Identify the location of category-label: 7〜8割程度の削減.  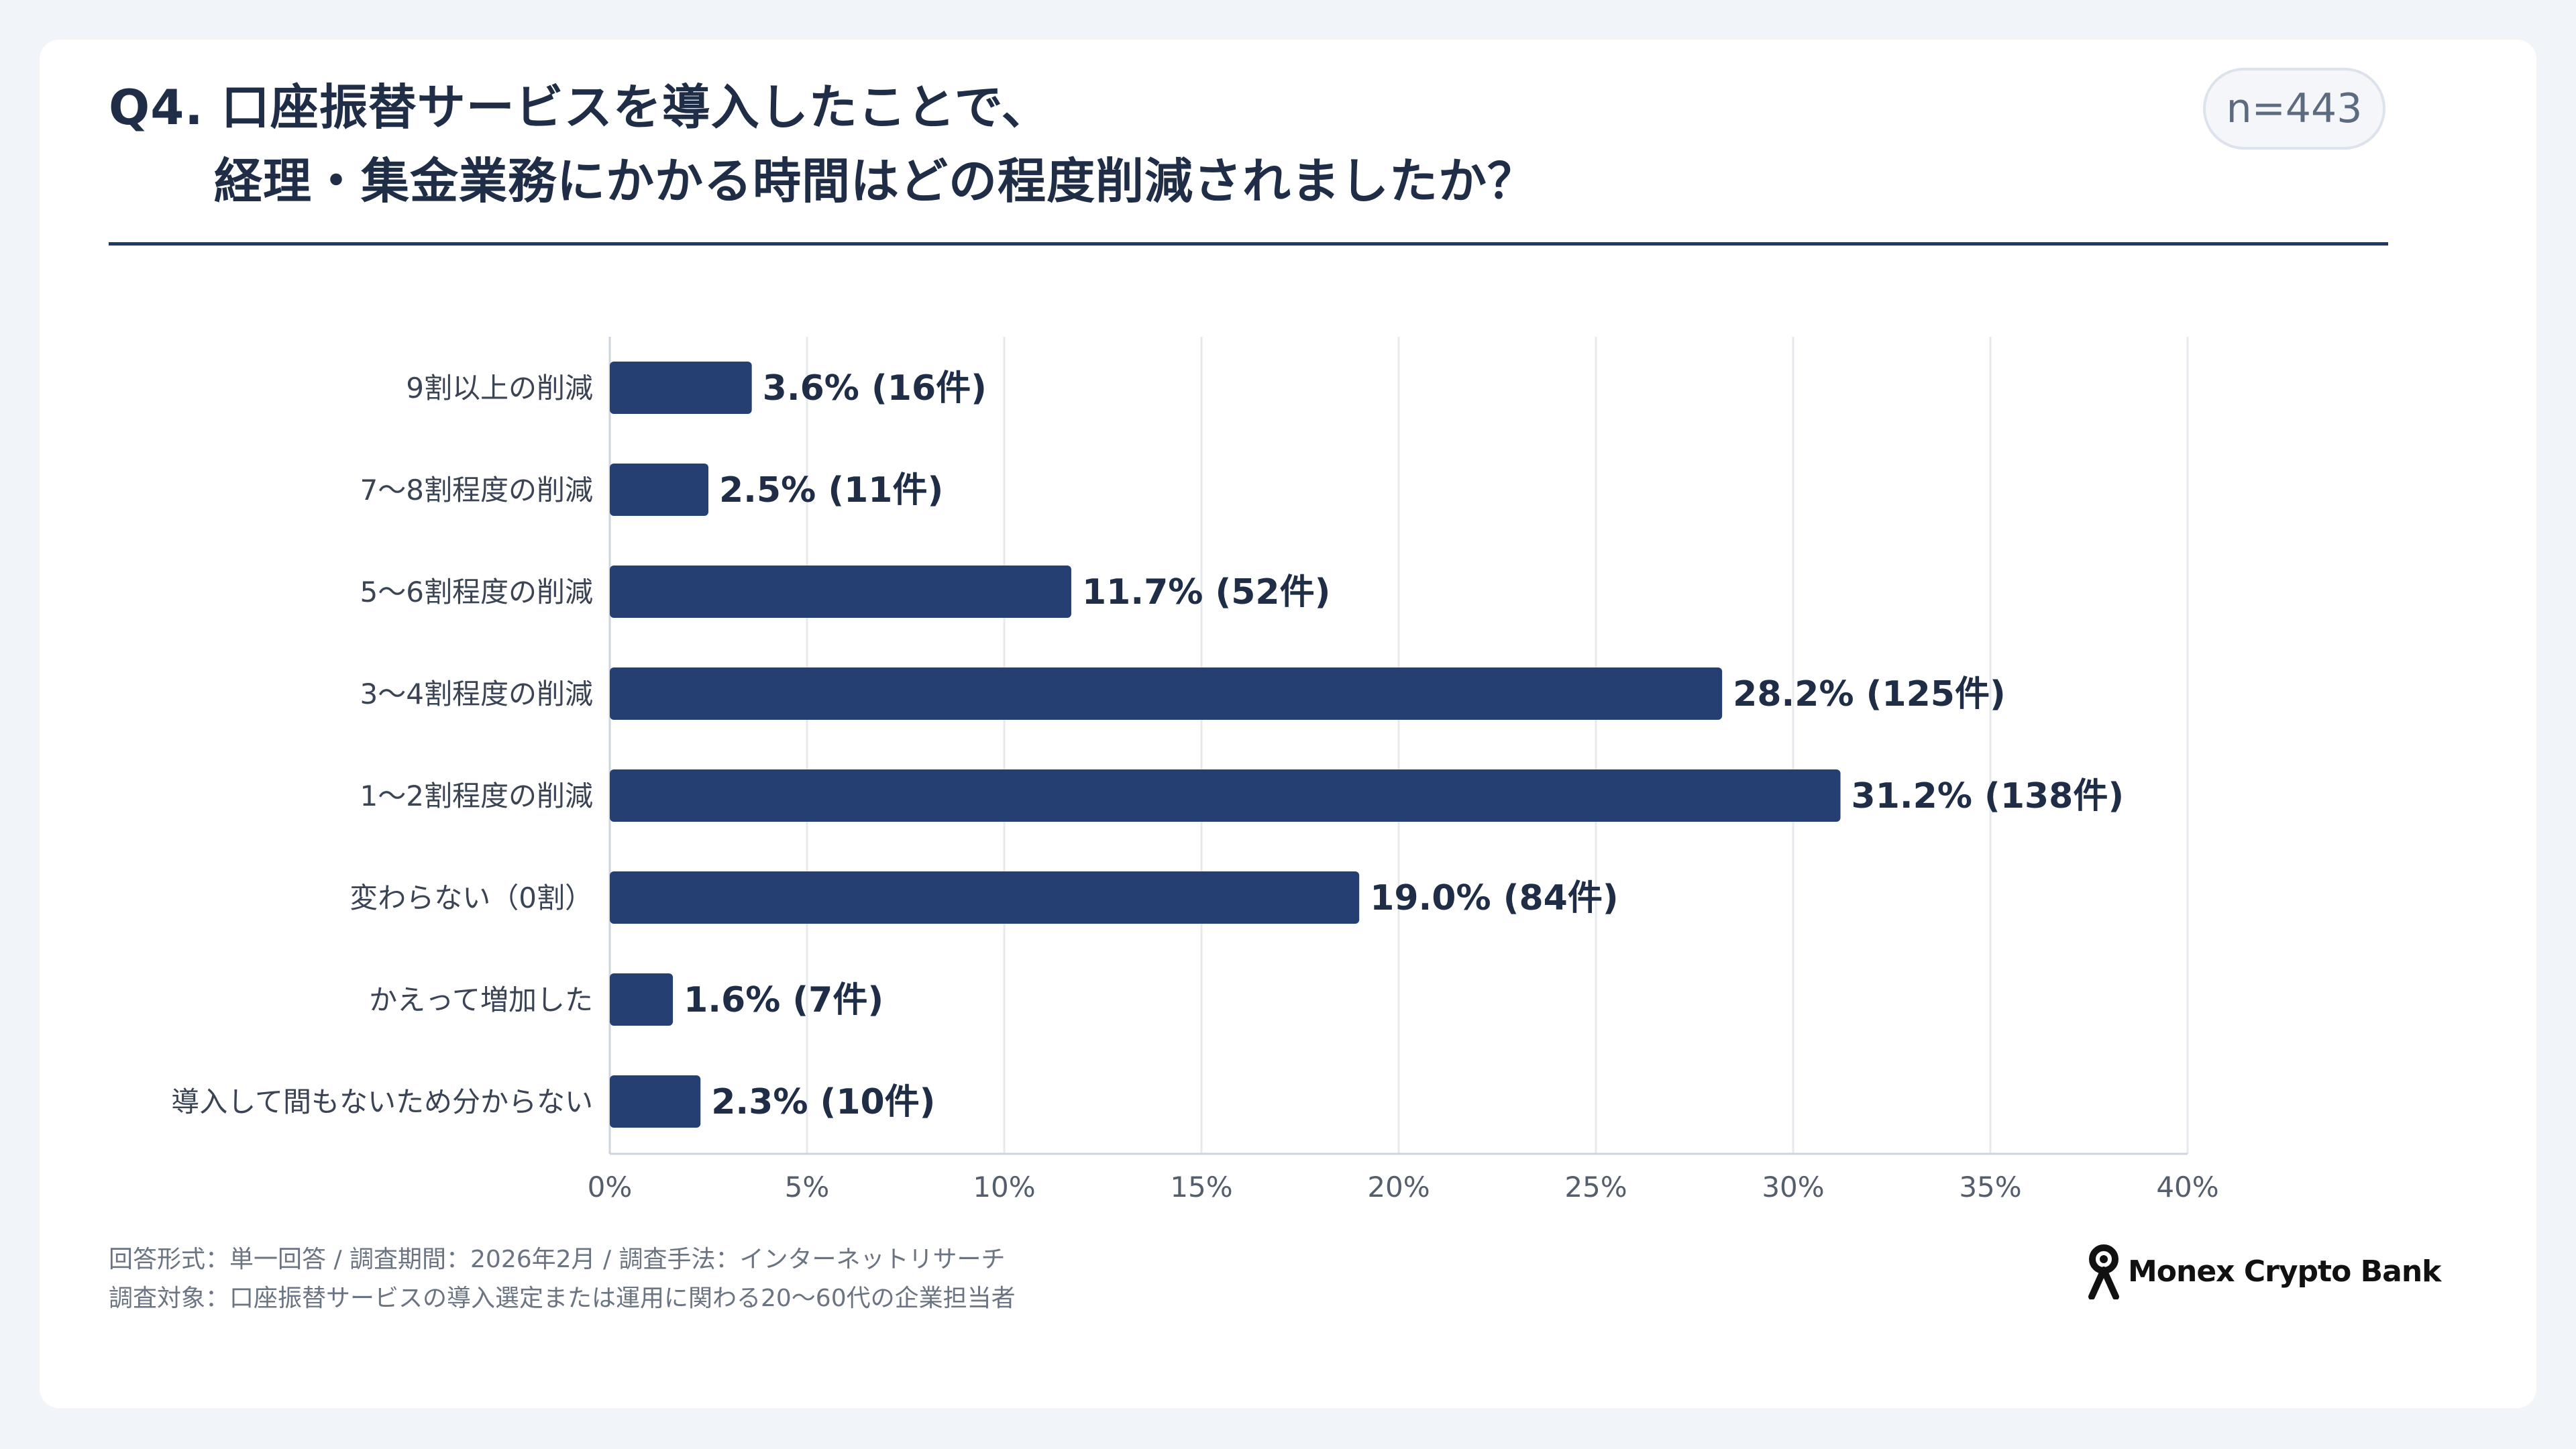
(476, 490).